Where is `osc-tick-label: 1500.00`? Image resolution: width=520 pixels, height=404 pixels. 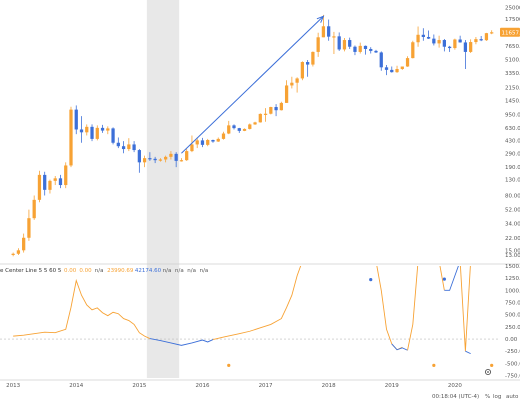
osc-tick-label: 1500.00 is located at coordinates (512, 267).